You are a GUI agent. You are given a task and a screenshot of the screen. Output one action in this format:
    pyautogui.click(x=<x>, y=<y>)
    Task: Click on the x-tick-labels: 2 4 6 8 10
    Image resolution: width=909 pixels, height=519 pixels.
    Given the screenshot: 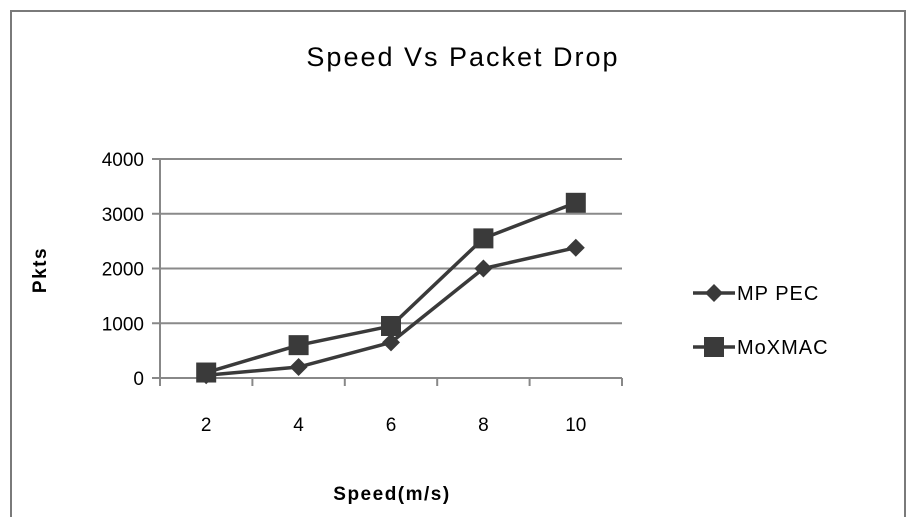 What is the action you would take?
    pyautogui.click(x=393, y=425)
    